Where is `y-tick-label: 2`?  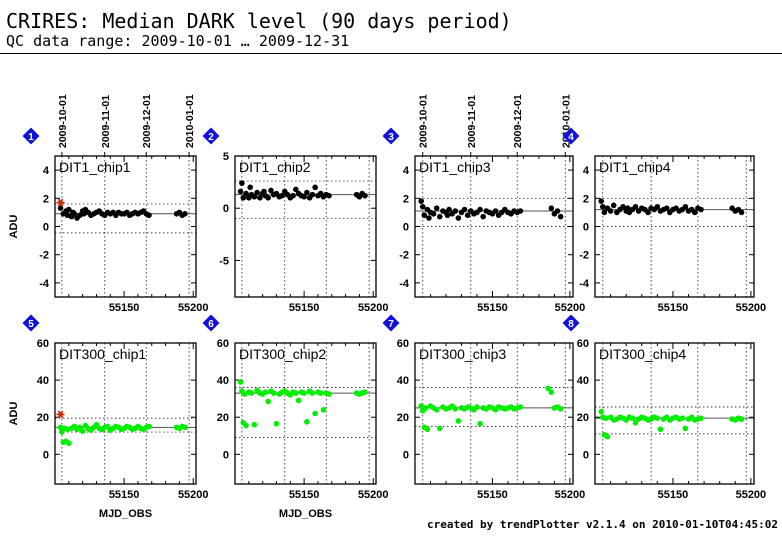
y-tick-label: 2 is located at coordinates (406, 199).